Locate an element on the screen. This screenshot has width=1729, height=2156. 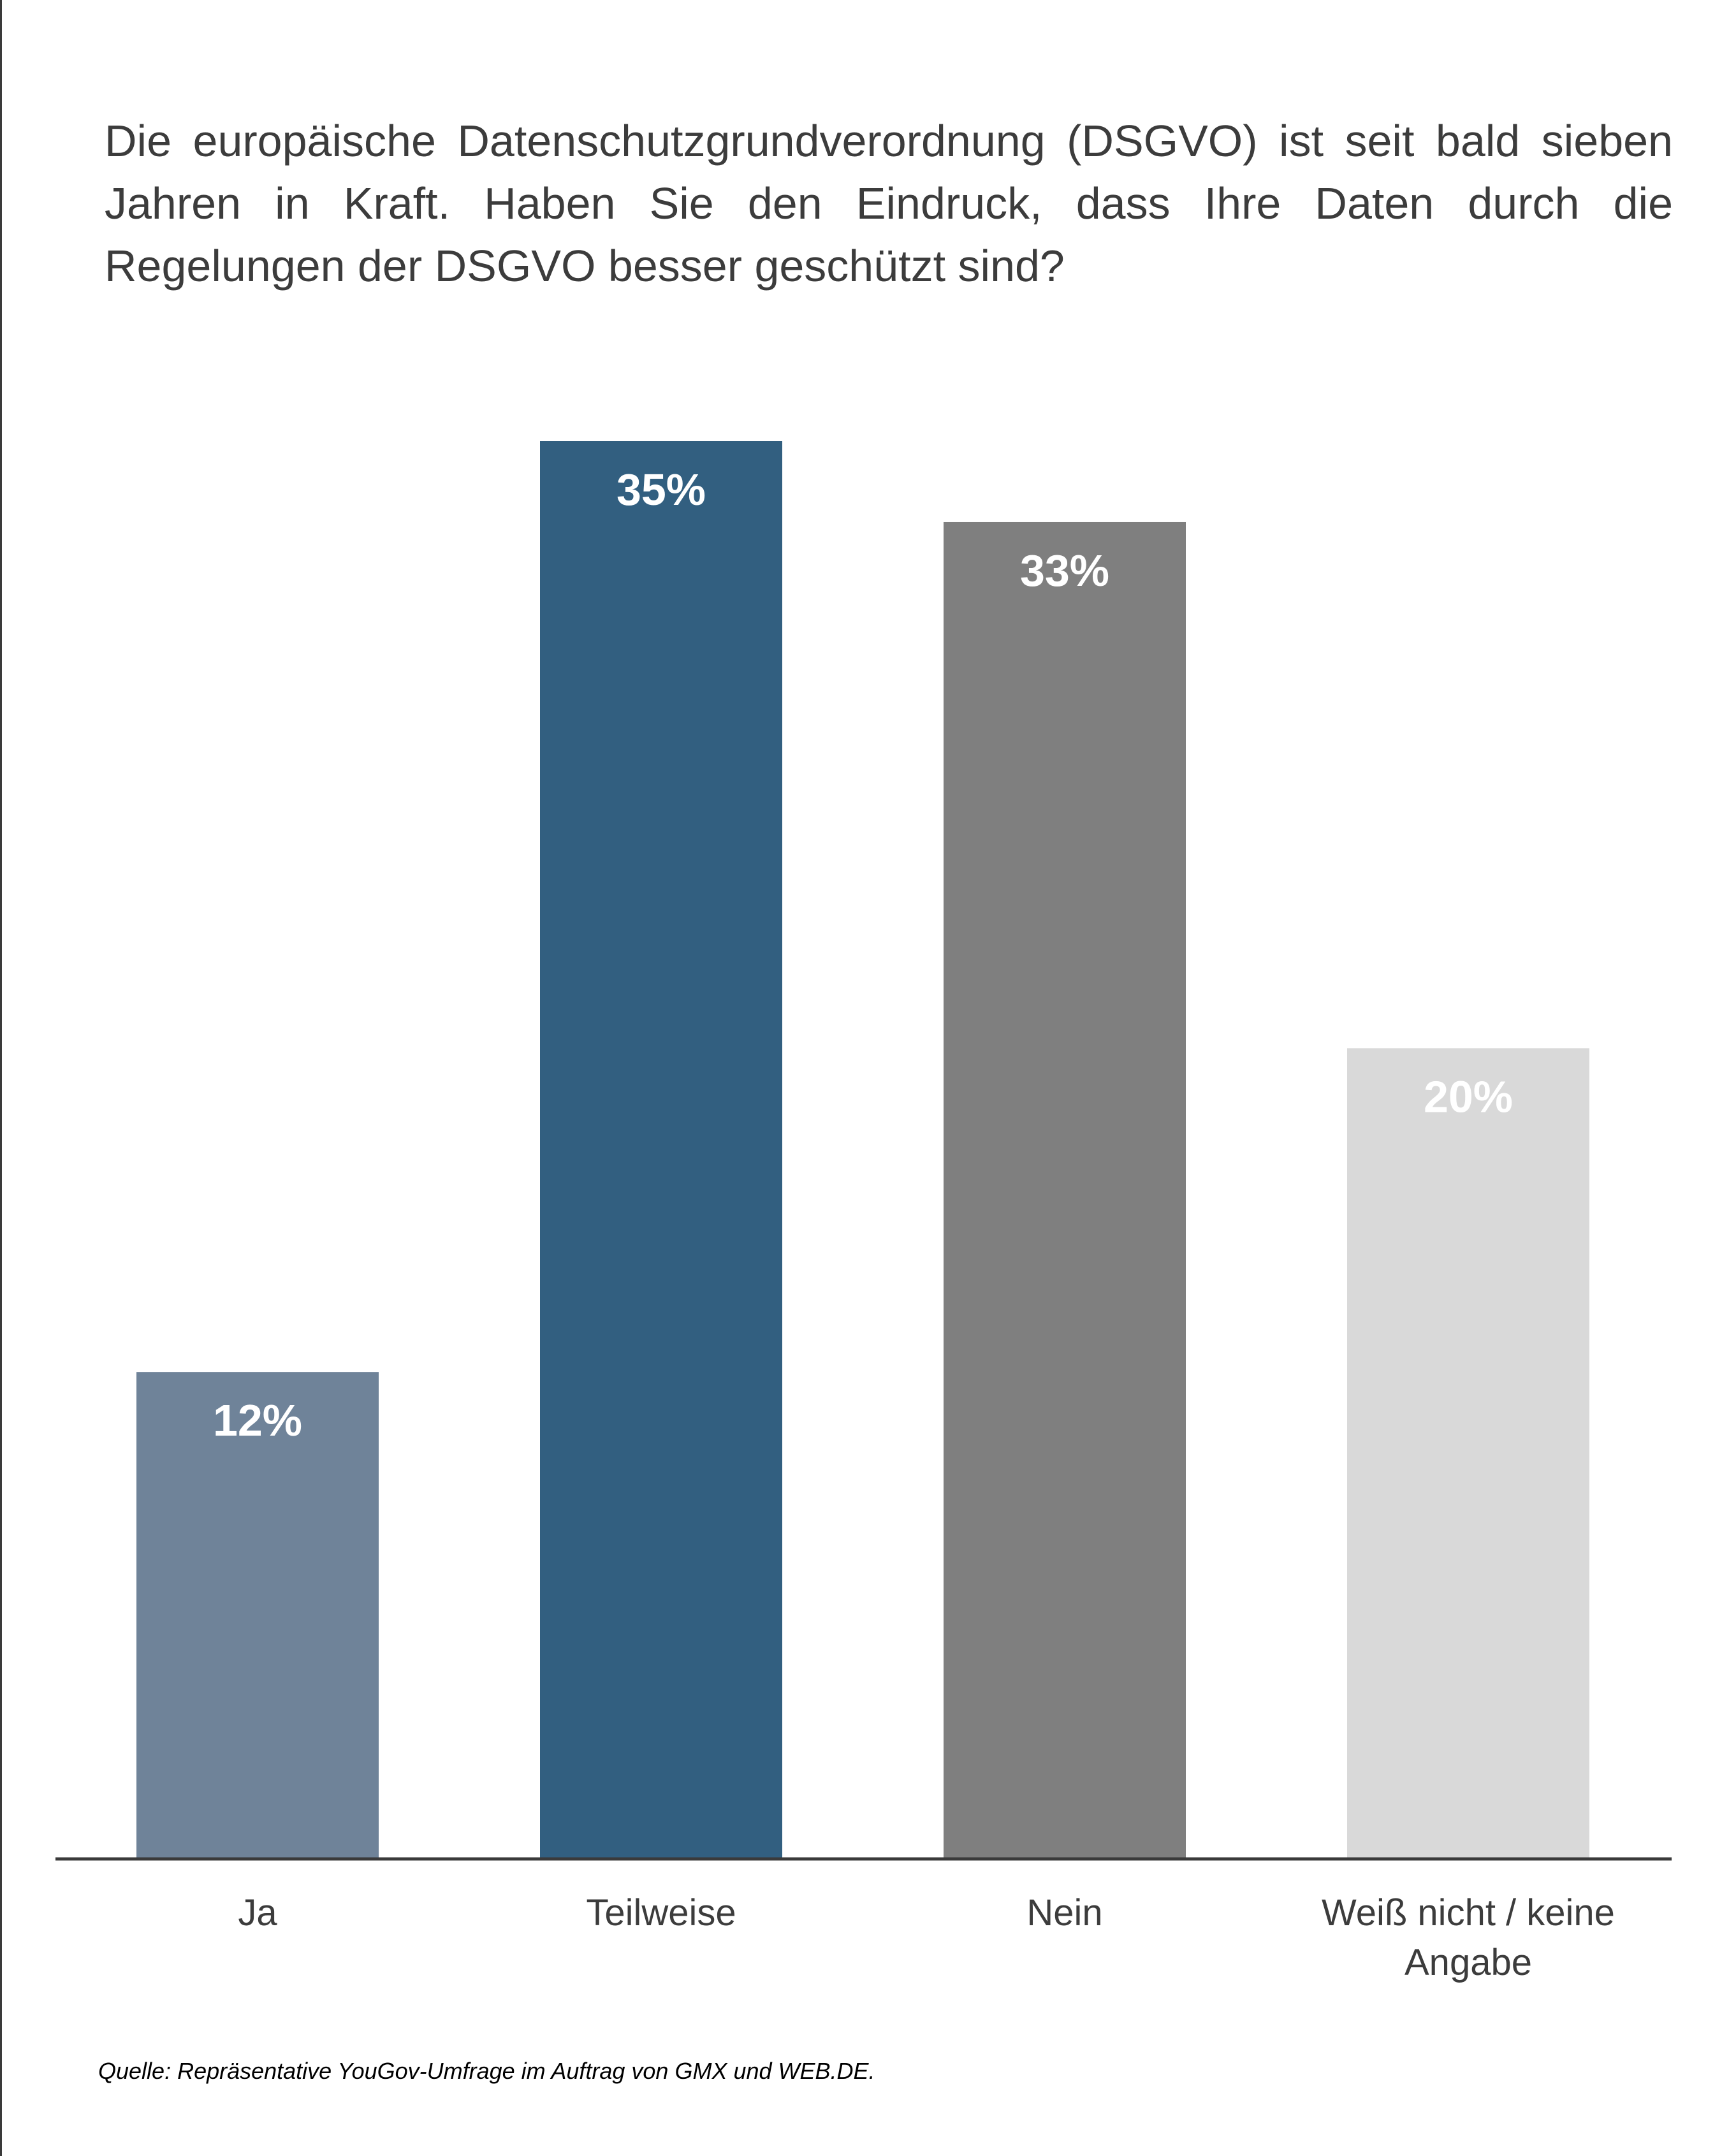
value-label-3: 33% is located at coordinates (1065, 570).